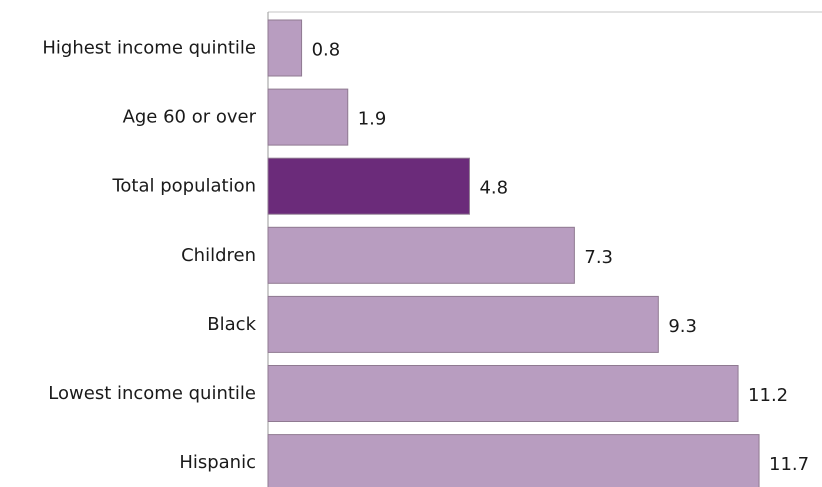 This screenshot has width=822, height=487. What do you see at coordinates (421, 255) in the screenshot?
I see `bar-children` at bounding box center [421, 255].